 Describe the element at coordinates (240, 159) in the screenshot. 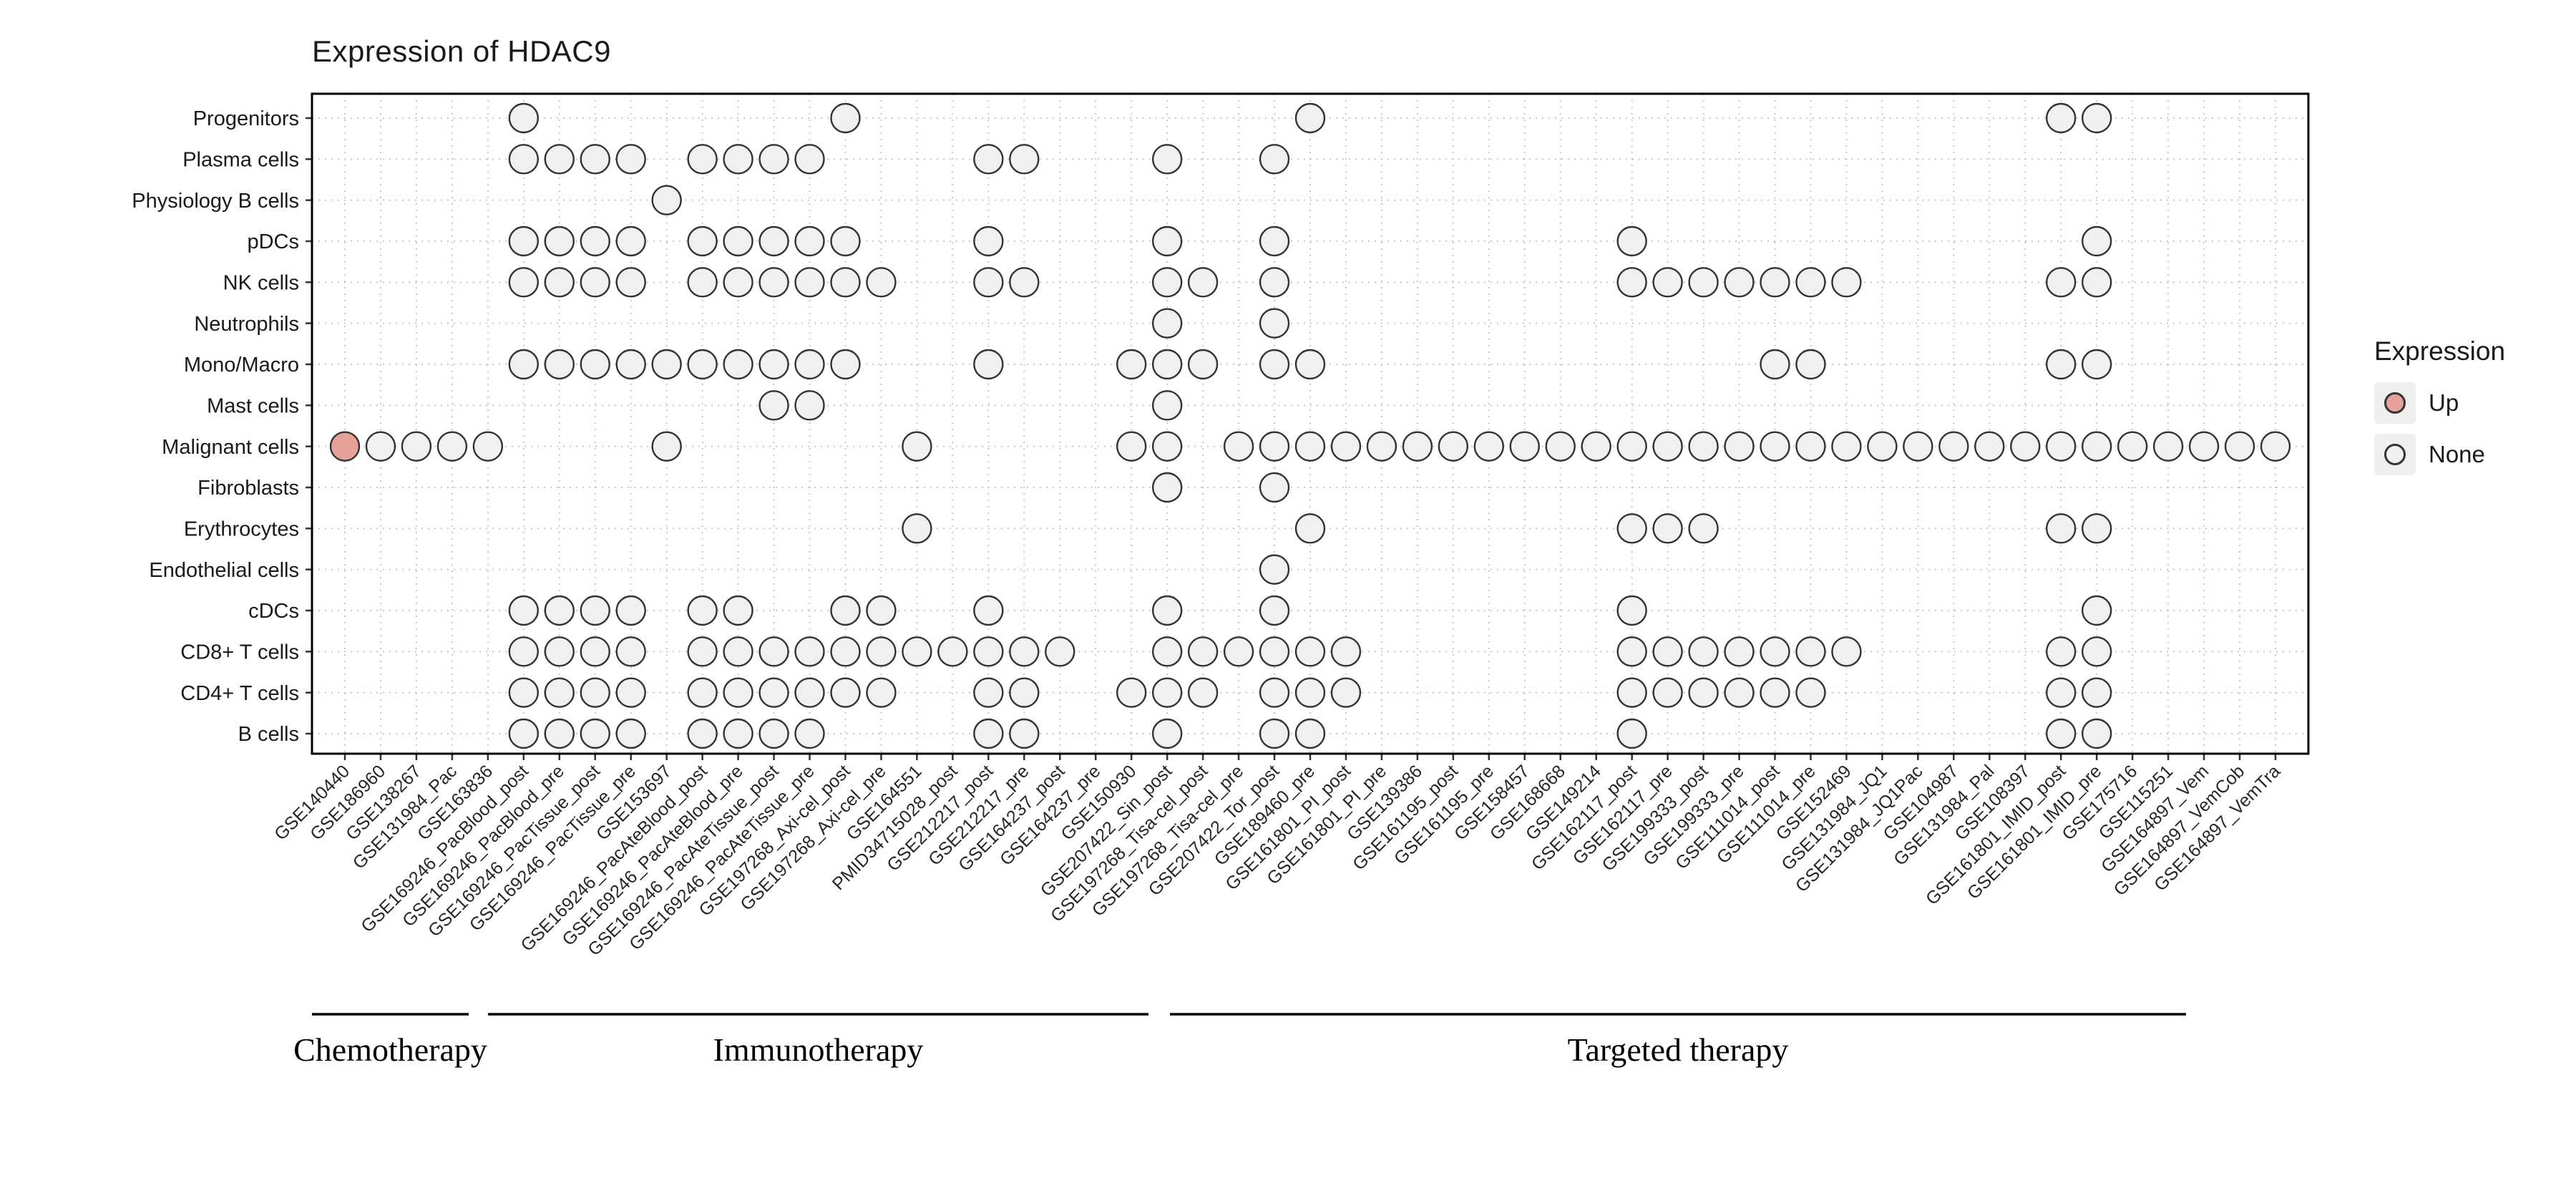

I see `row-label: Plasma cells` at that location.